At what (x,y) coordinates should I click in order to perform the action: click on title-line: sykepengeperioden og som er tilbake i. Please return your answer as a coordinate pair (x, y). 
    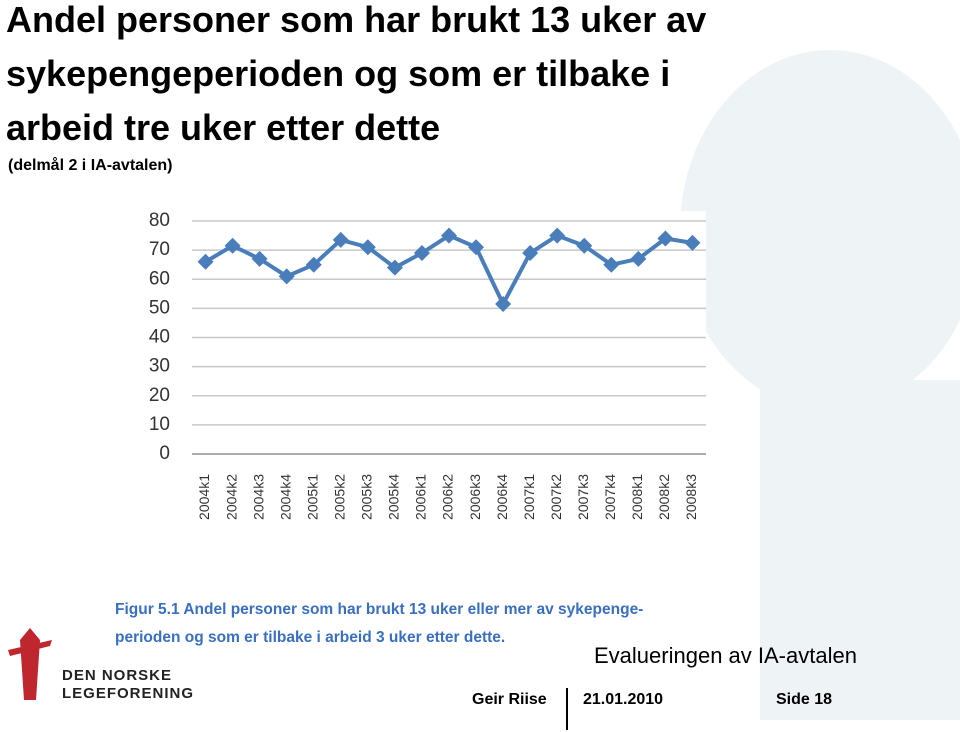
    Looking at the image, I should click on (338, 73).